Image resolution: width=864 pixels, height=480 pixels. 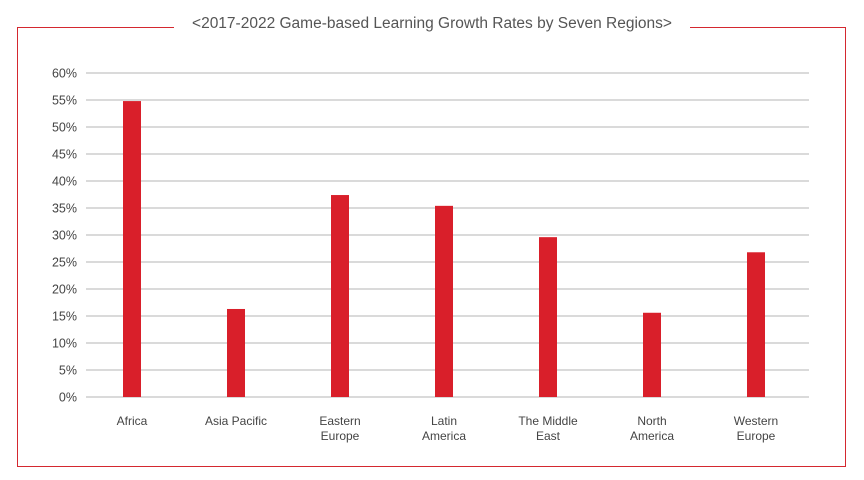 I want to click on y-tick-label: 25%, so click(x=64, y=263).